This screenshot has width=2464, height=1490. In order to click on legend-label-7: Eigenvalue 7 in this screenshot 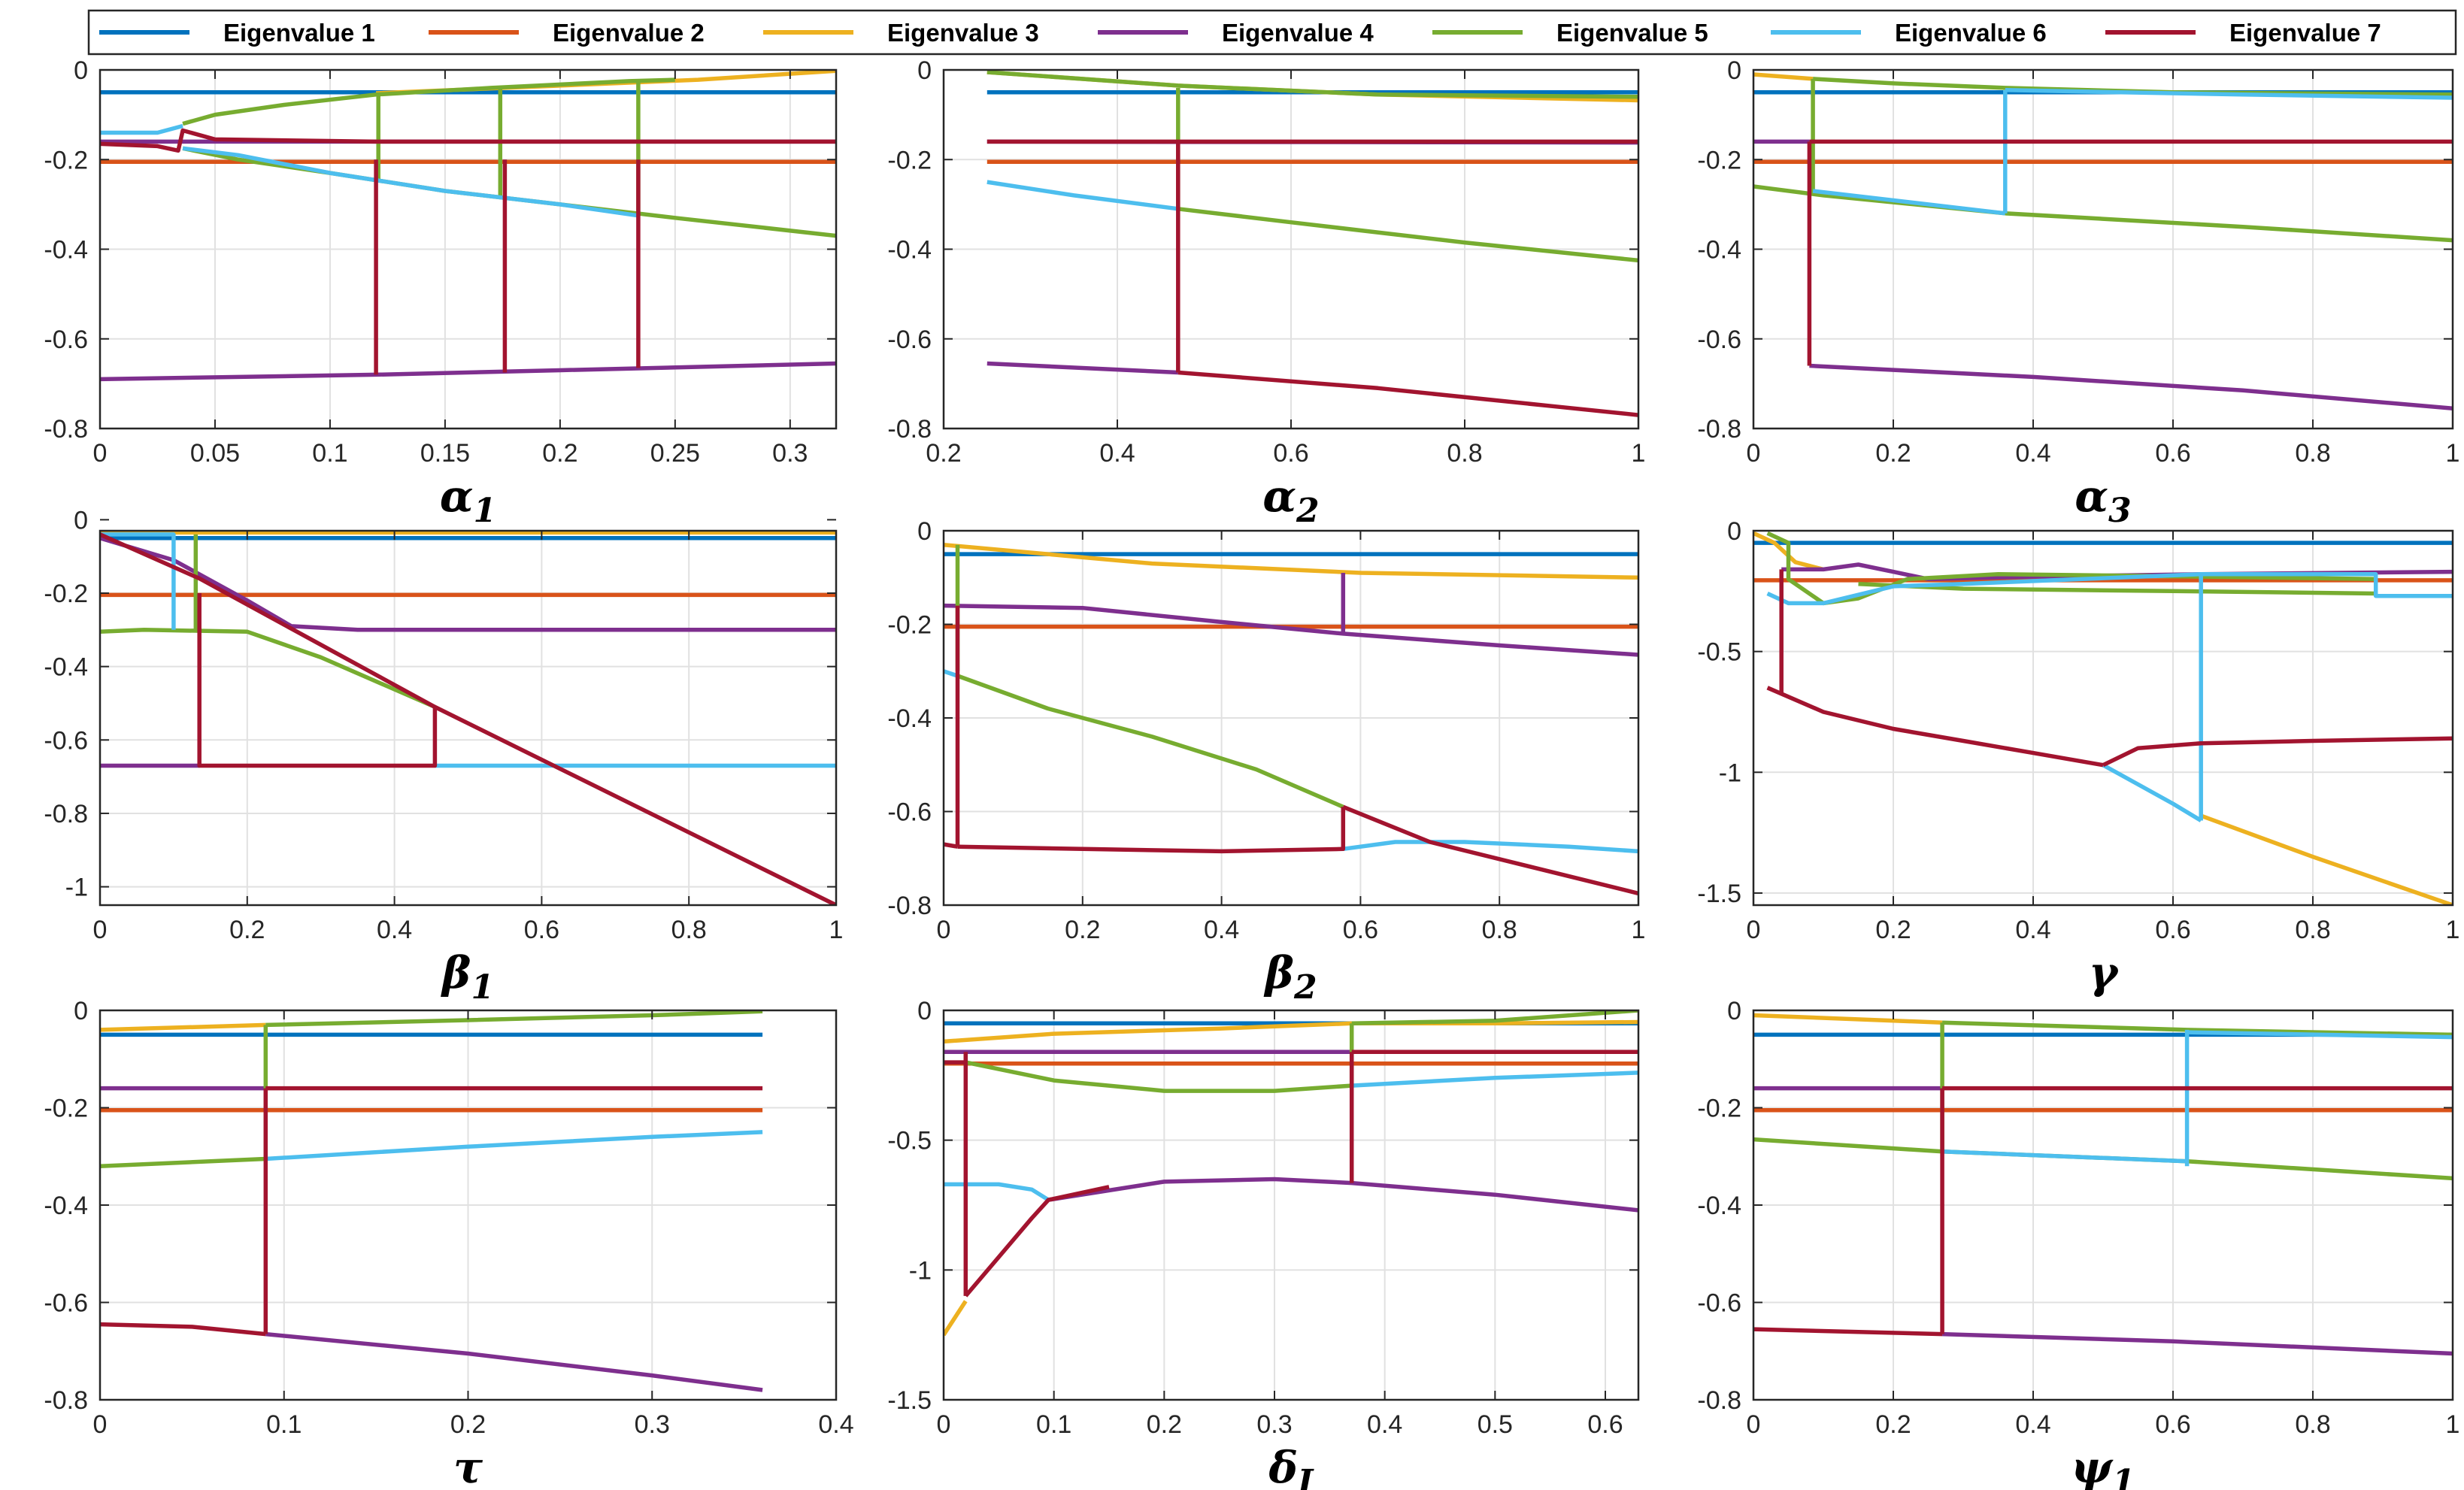, I will do `click(2305, 33)`.